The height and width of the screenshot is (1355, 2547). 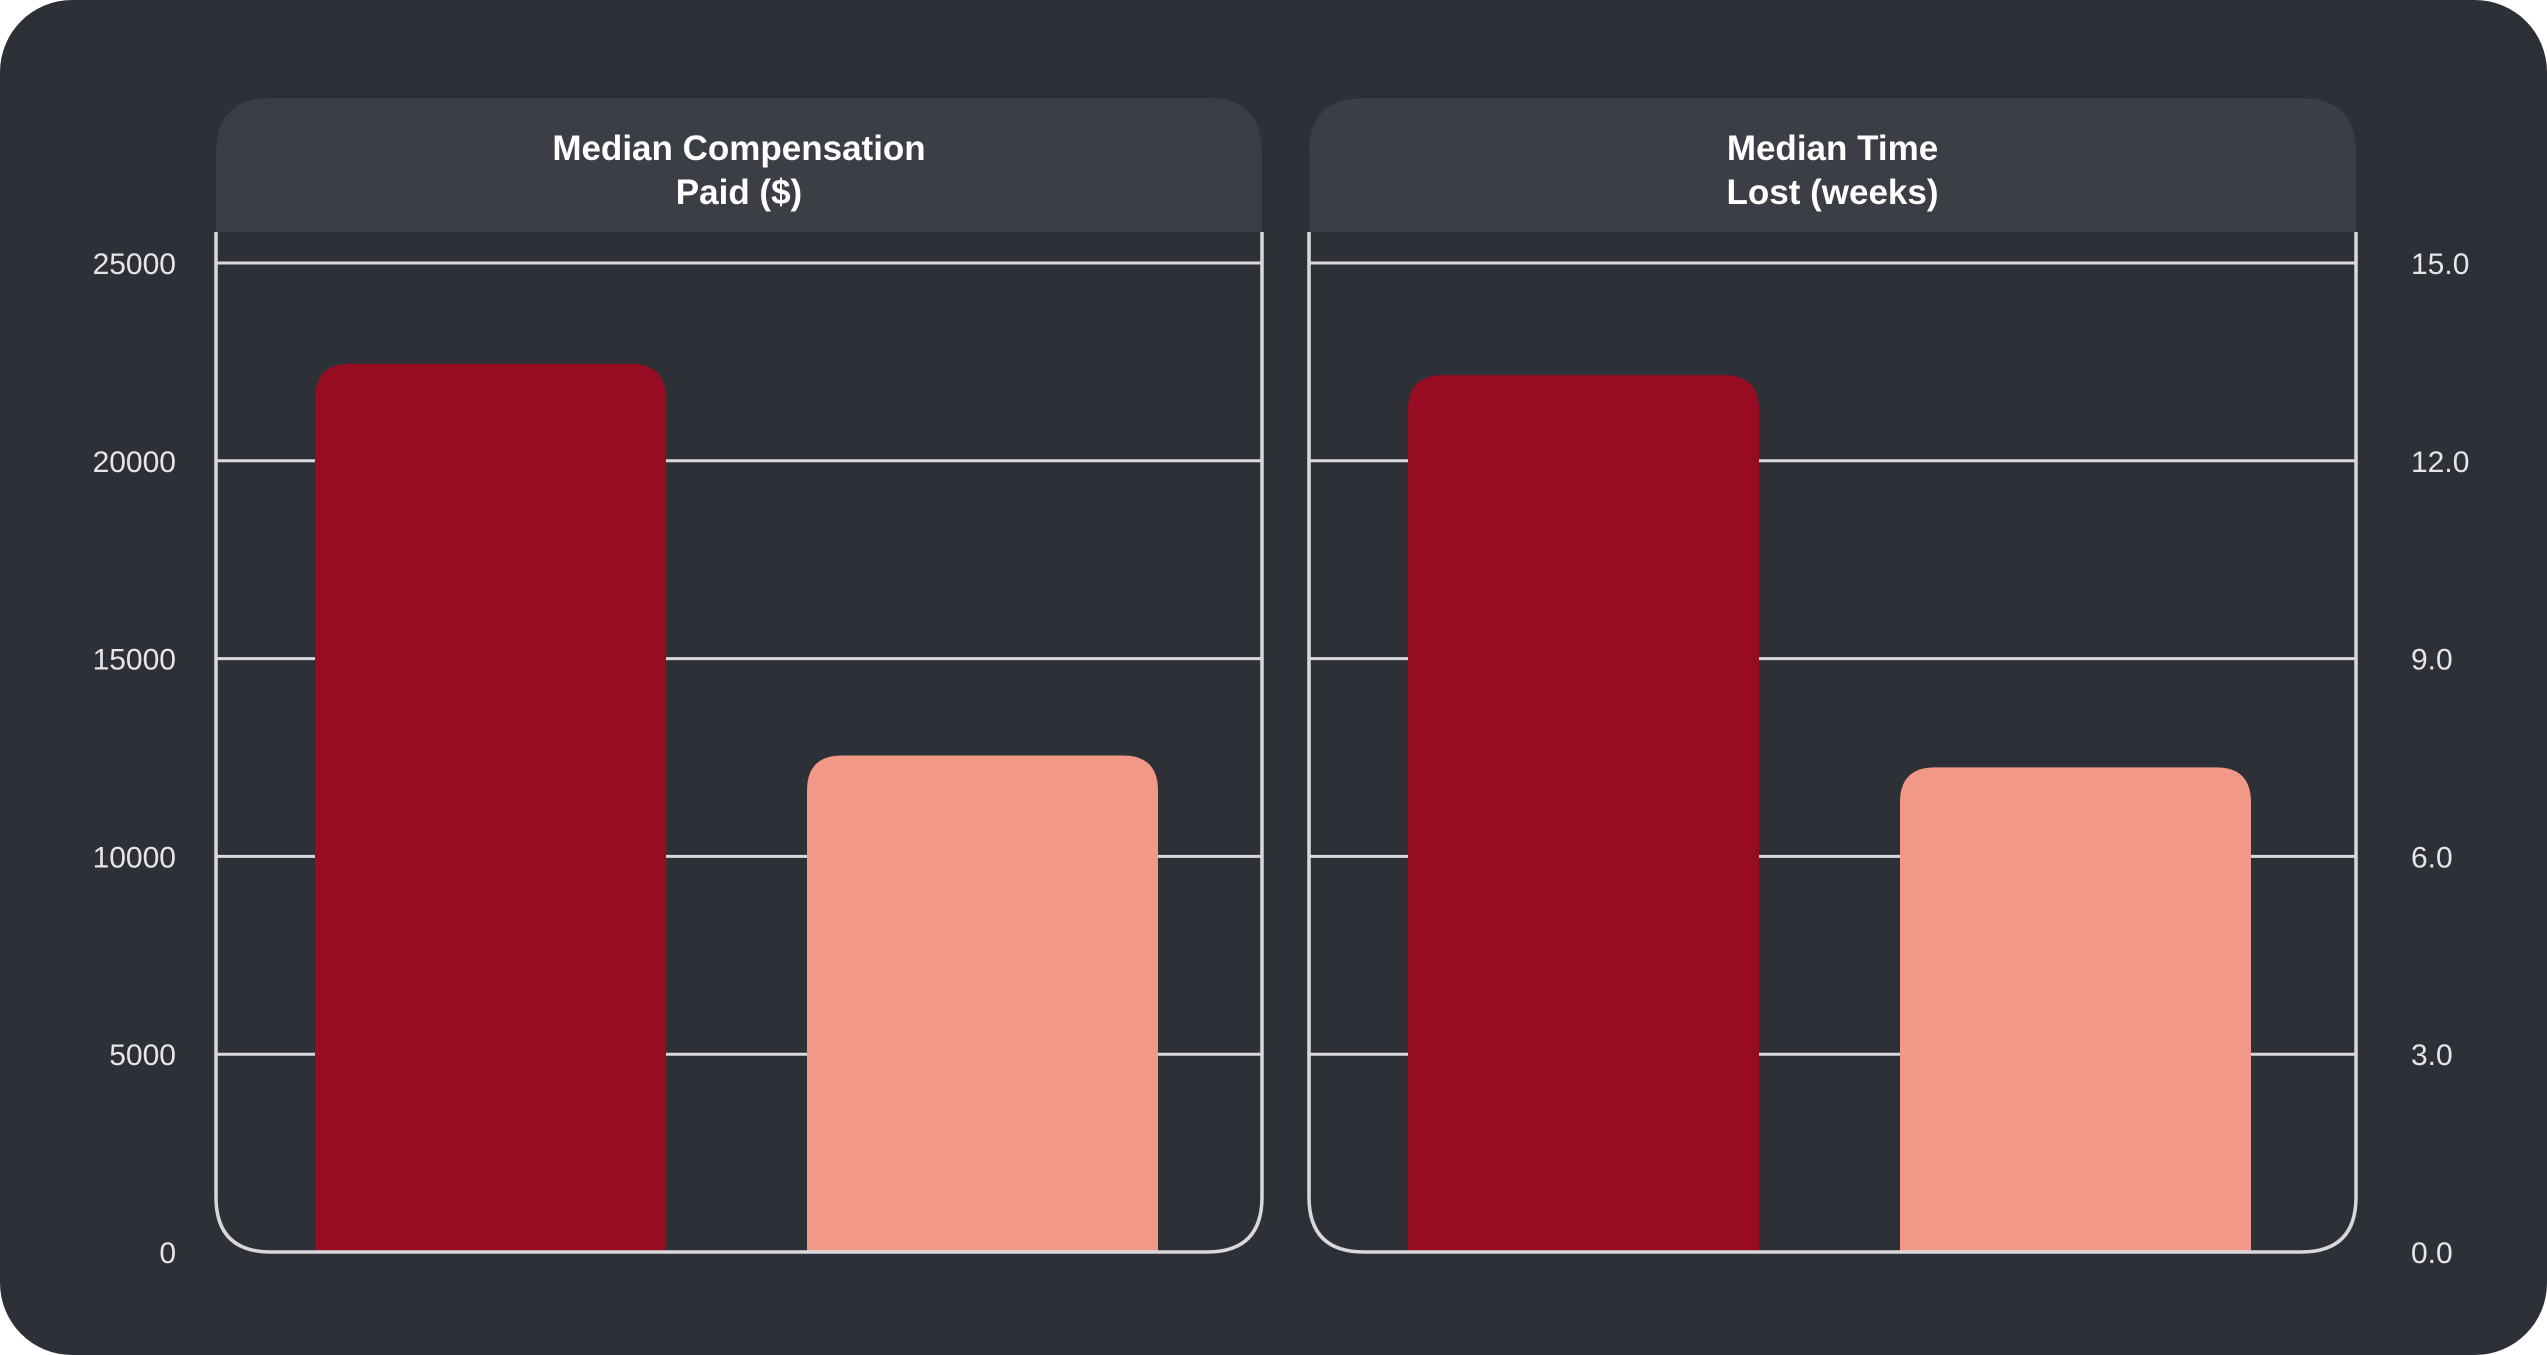 What do you see at coordinates (2440, 462) in the screenshot?
I see `y-tick-label: 12.0` at bounding box center [2440, 462].